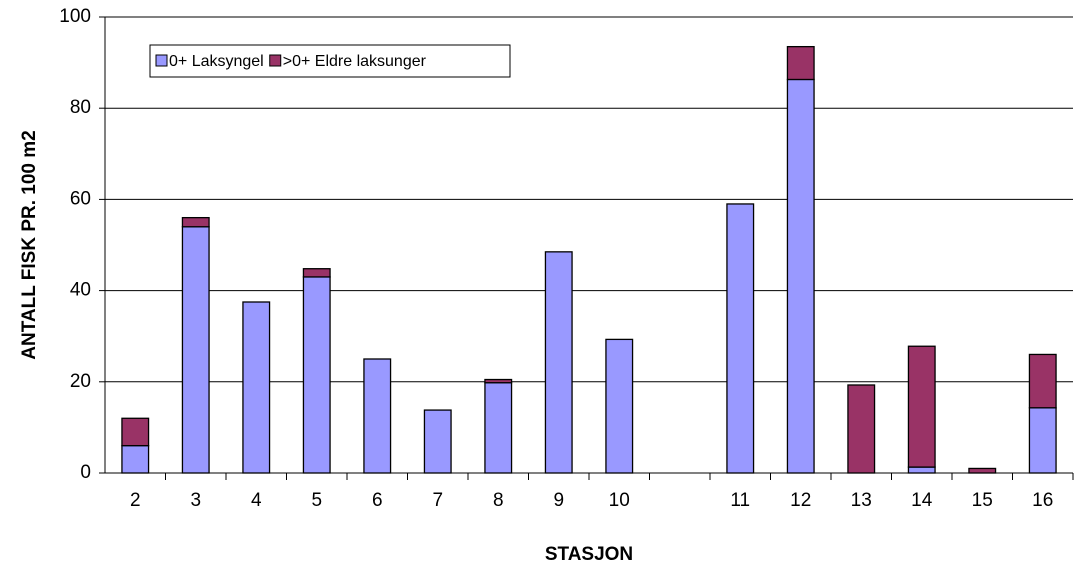  Describe the element at coordinates (80, 381) in the screenshot. I see `y-tick-label: 20` at that location.